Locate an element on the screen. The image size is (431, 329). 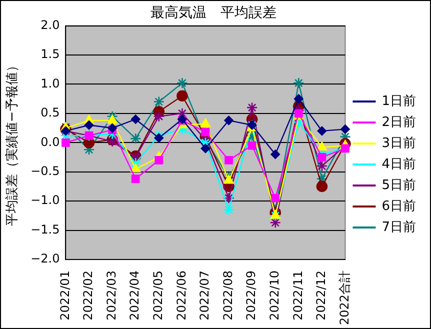
y-tick-label: 0.0 is located at coordinates (50, 141).